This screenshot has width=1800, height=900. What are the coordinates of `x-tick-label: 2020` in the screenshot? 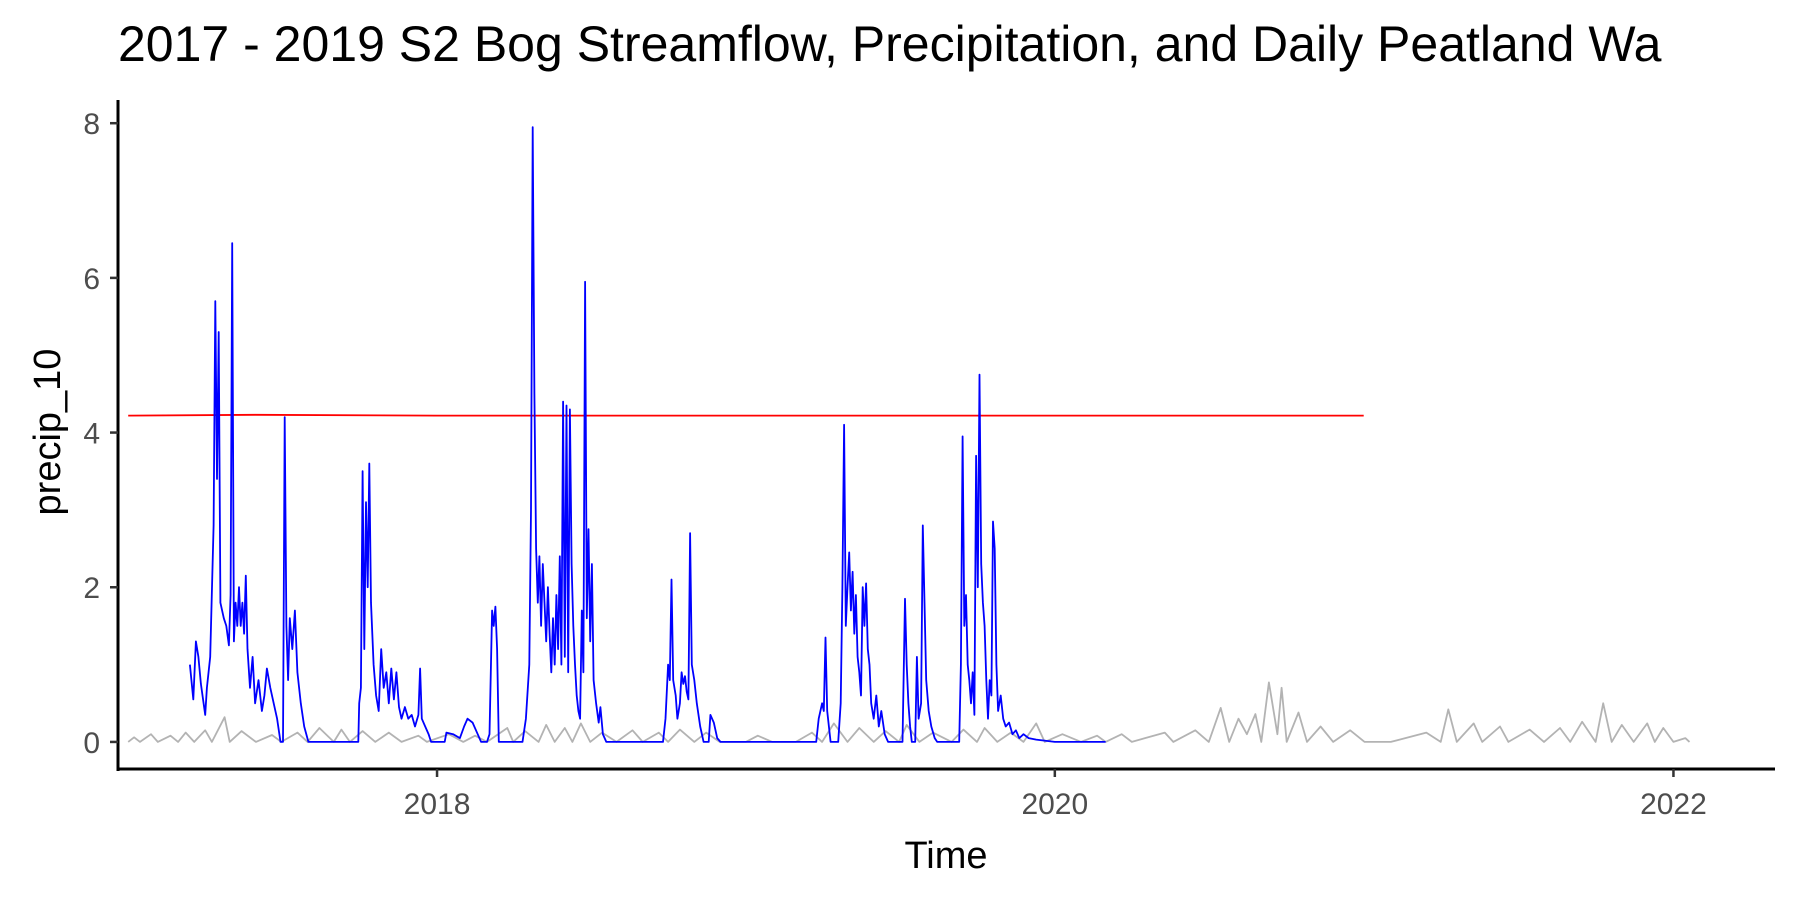 It's located at (1054, 804).